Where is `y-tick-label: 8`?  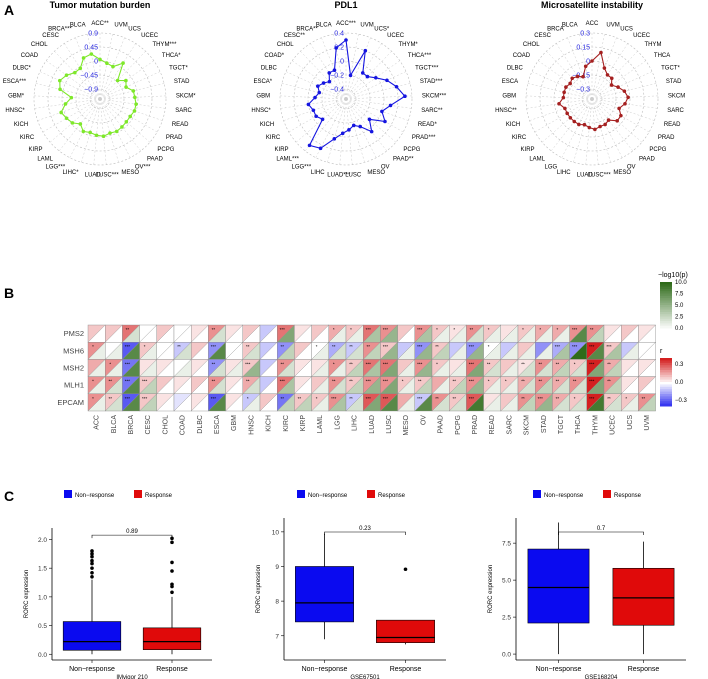
y-tick-label: 8 is located at coordinates (277, 602).